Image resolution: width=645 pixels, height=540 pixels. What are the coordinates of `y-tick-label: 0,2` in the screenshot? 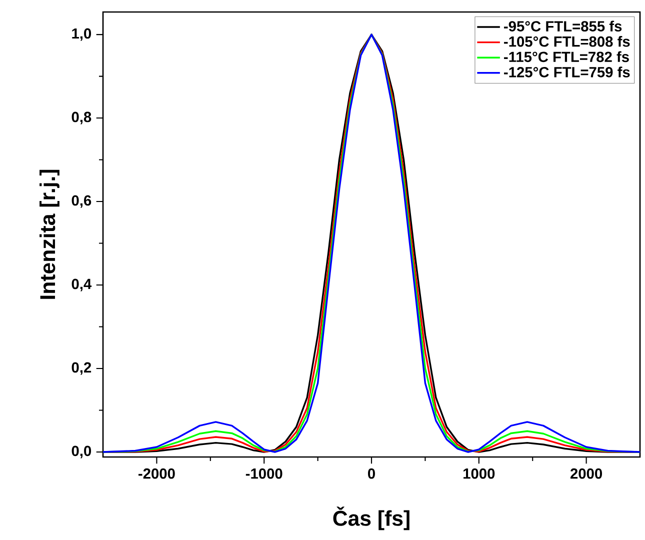 It's located at (82, 368).